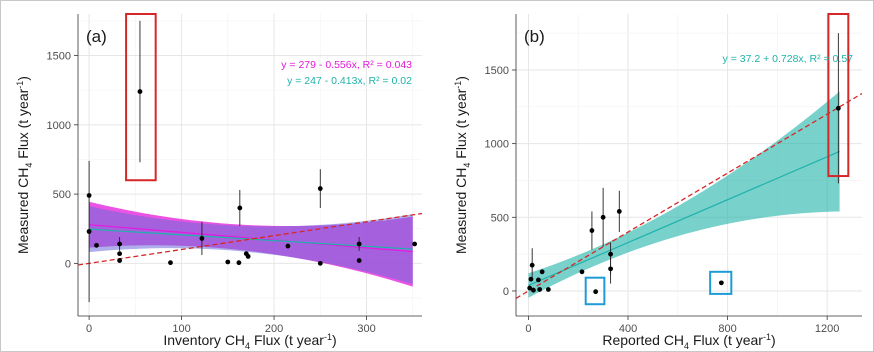  I want to click on confidence-band, so click(251, 245).